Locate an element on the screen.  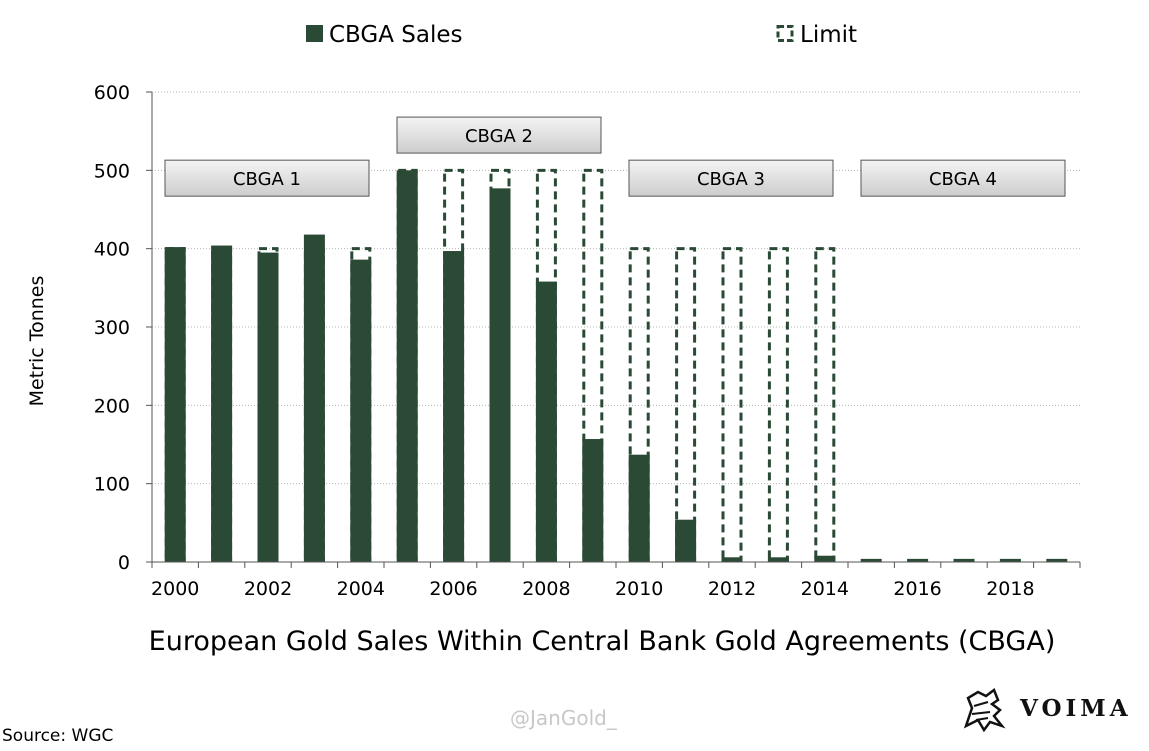
watermark: @JanGold_ is located at coordinates (563, 718).